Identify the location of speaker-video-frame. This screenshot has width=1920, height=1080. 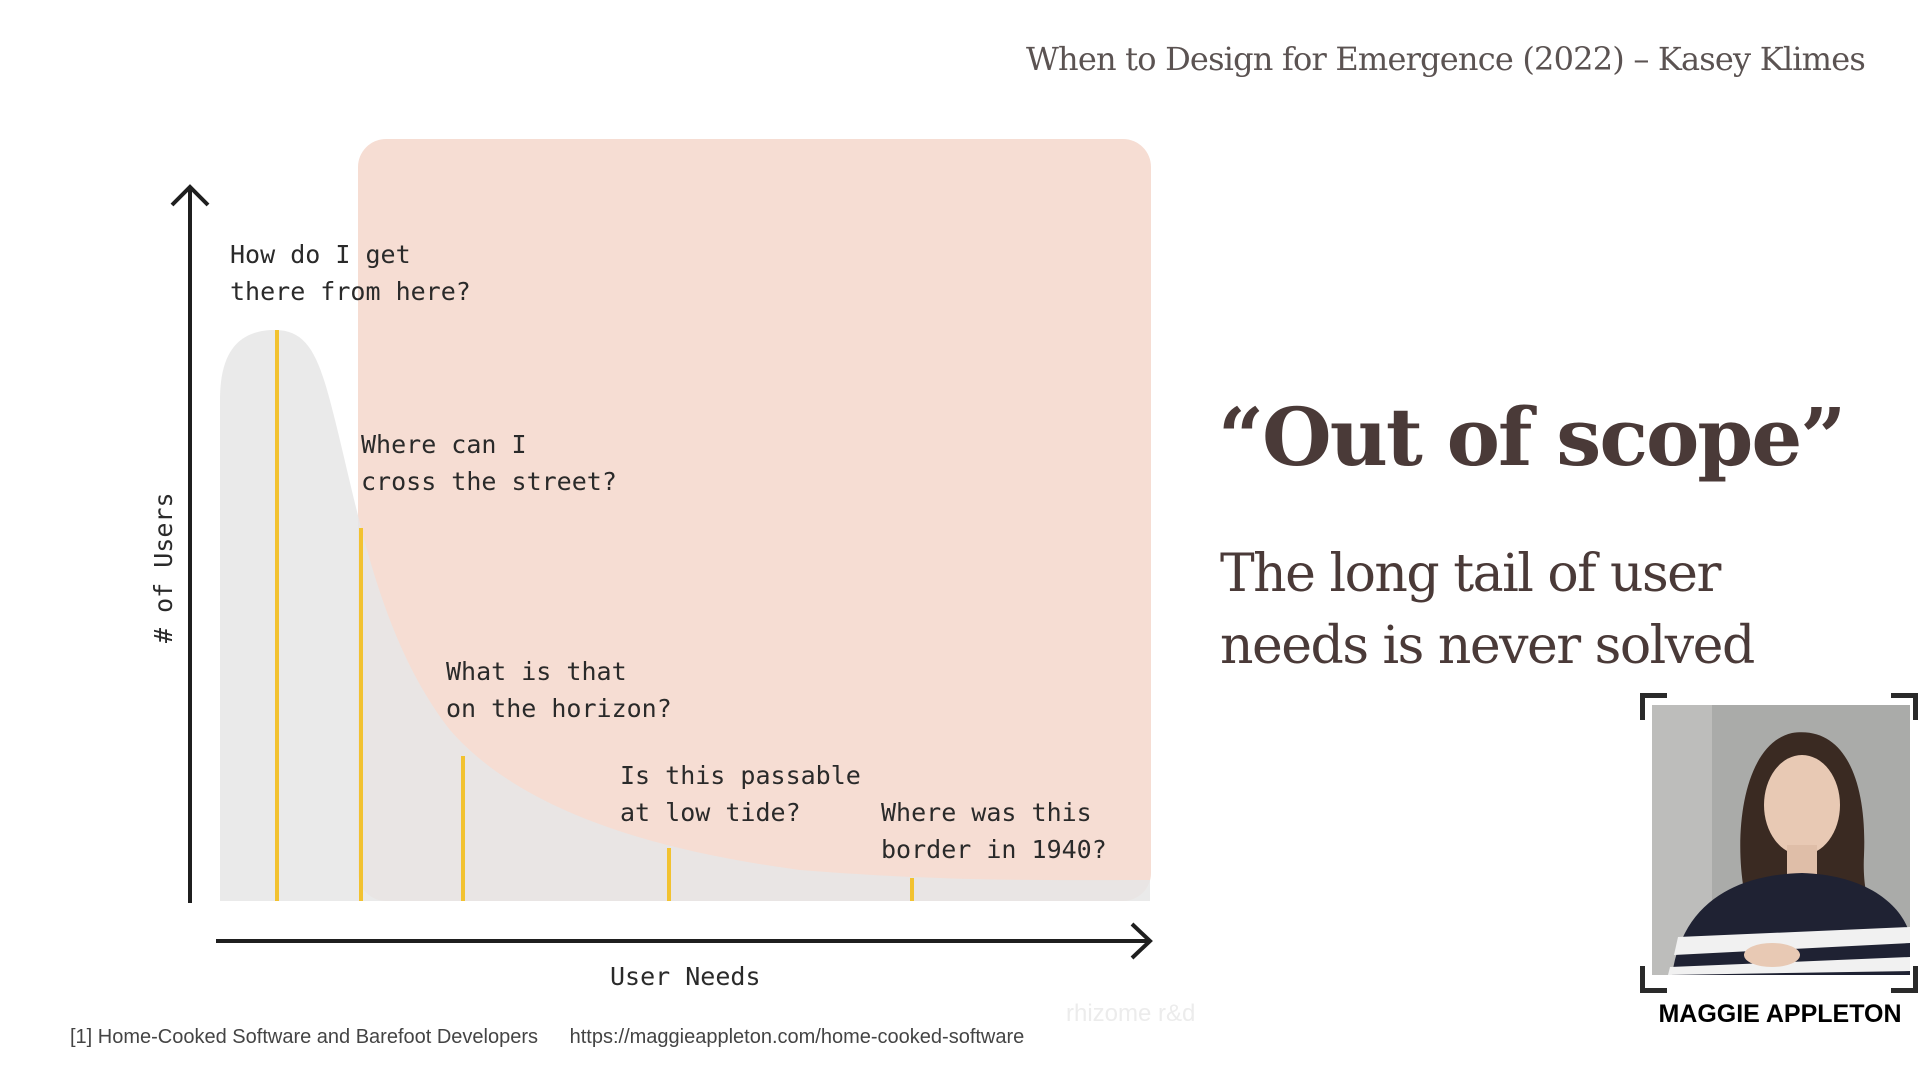
(1781, 840).